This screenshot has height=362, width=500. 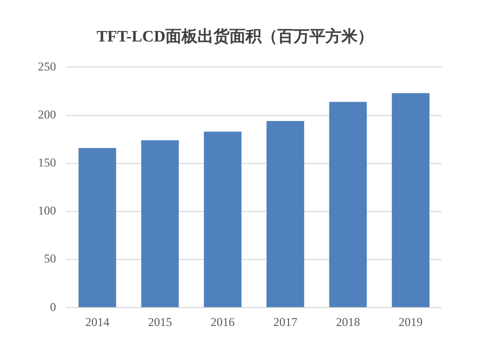 What do you see at coordinates (97, 321) in the screenshot?
I see `x-tick-label: 2014` at bounding box center [97, 321].